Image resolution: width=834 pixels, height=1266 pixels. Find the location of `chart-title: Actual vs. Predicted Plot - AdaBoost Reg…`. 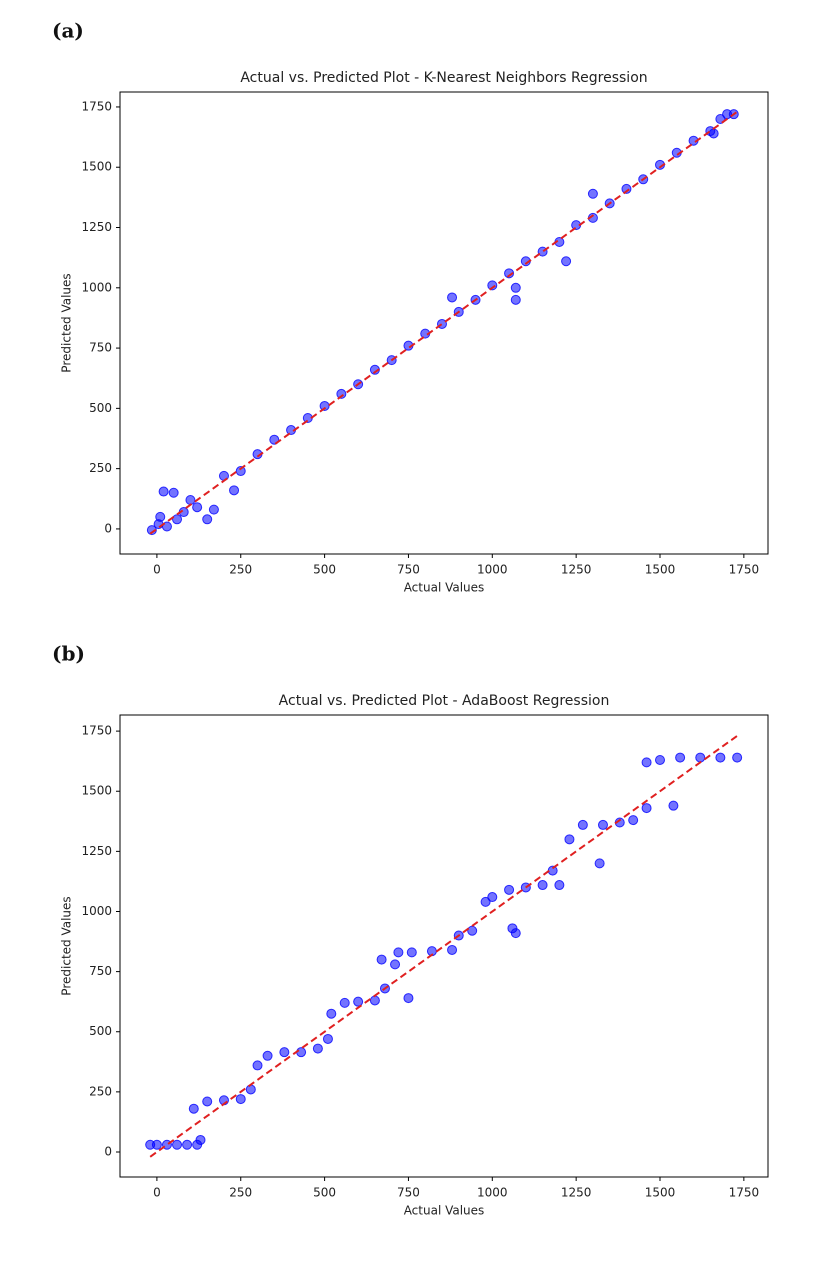

chart-title: Actual vs. Predicted Plot - AdaBoost Reg… is located at coordinates (444, 701).